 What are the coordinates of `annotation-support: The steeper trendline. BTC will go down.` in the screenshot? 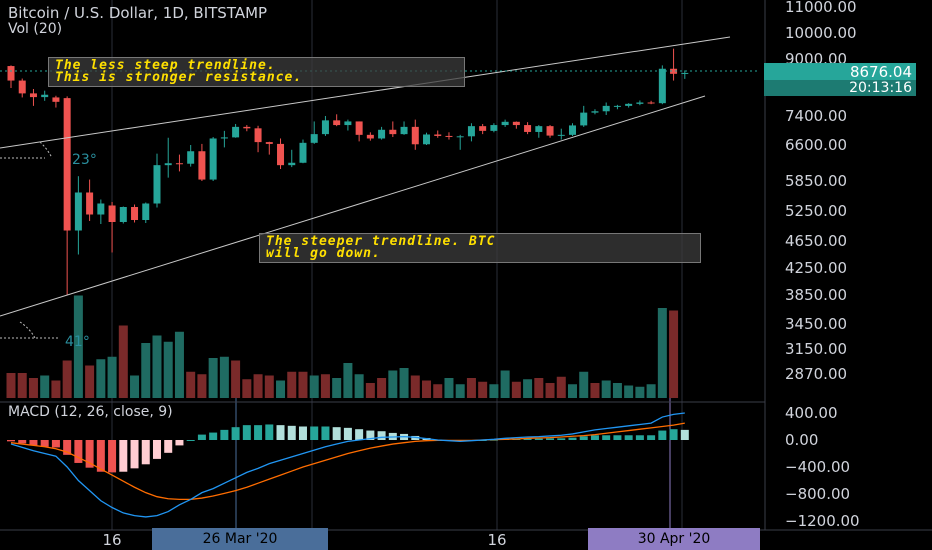 It's located at (480, 248).